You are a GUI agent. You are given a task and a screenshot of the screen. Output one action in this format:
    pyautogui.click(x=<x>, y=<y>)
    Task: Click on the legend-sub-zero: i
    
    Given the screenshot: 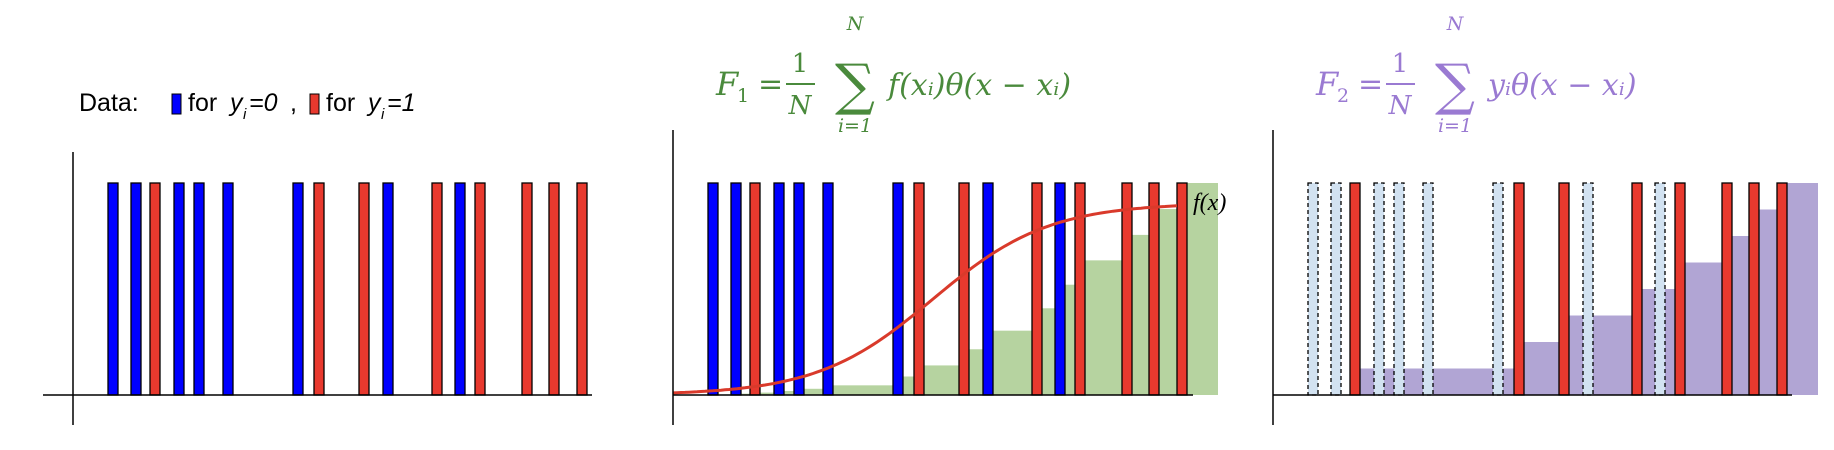 What is the action you would take?
    pyautogui.click(x=245, y=114)
    